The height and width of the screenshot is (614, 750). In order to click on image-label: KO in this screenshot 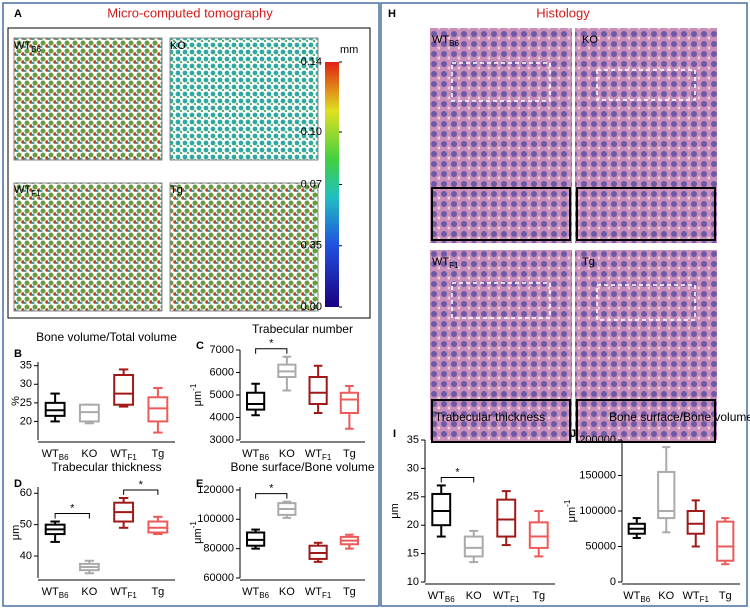, I will do `click(178, 46)`.